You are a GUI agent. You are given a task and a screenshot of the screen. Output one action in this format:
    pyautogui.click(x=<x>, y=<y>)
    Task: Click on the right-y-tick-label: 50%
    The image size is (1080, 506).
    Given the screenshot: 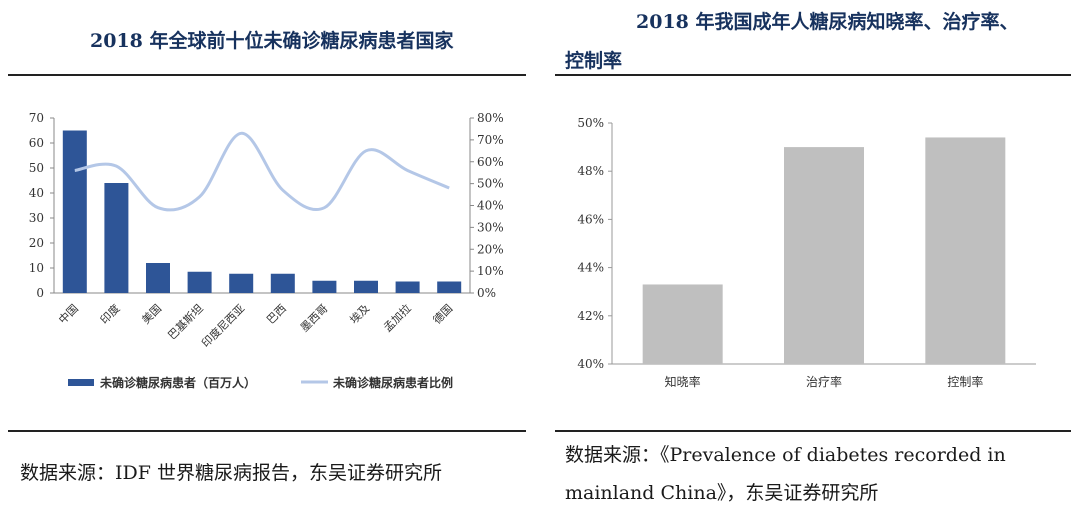 What is the action you would take?
    pyautogui.click(x=590, y=123)
    